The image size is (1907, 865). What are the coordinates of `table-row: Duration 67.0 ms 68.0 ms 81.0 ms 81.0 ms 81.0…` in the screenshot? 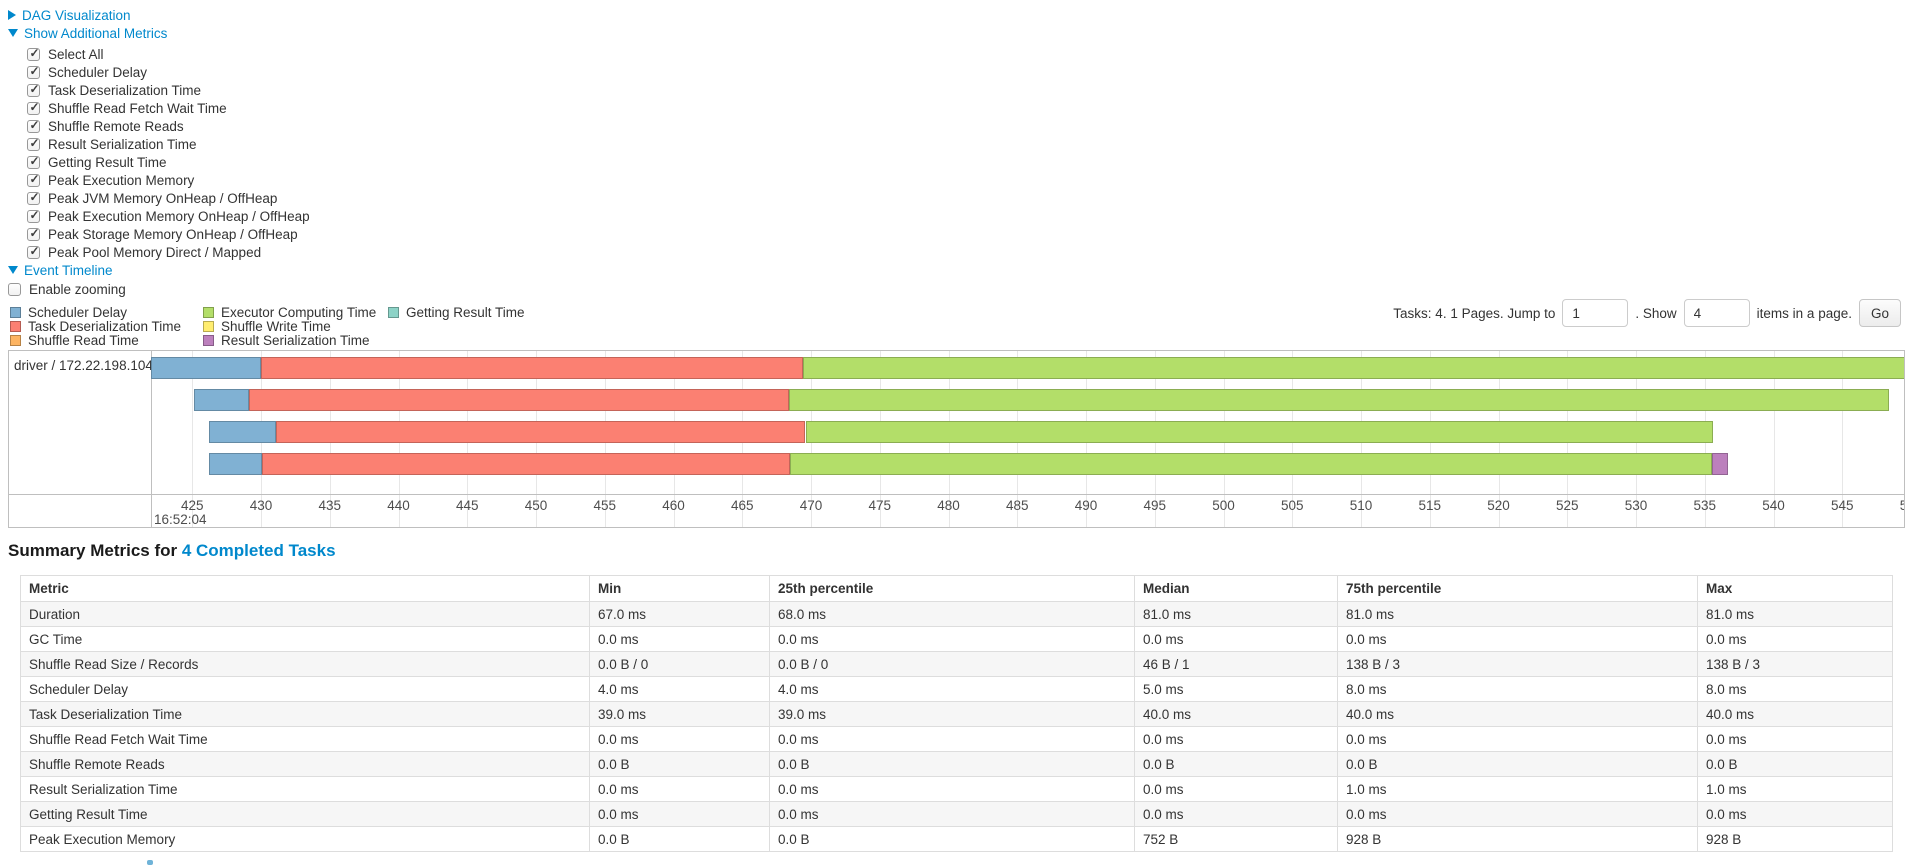 It's located at (956, 614).